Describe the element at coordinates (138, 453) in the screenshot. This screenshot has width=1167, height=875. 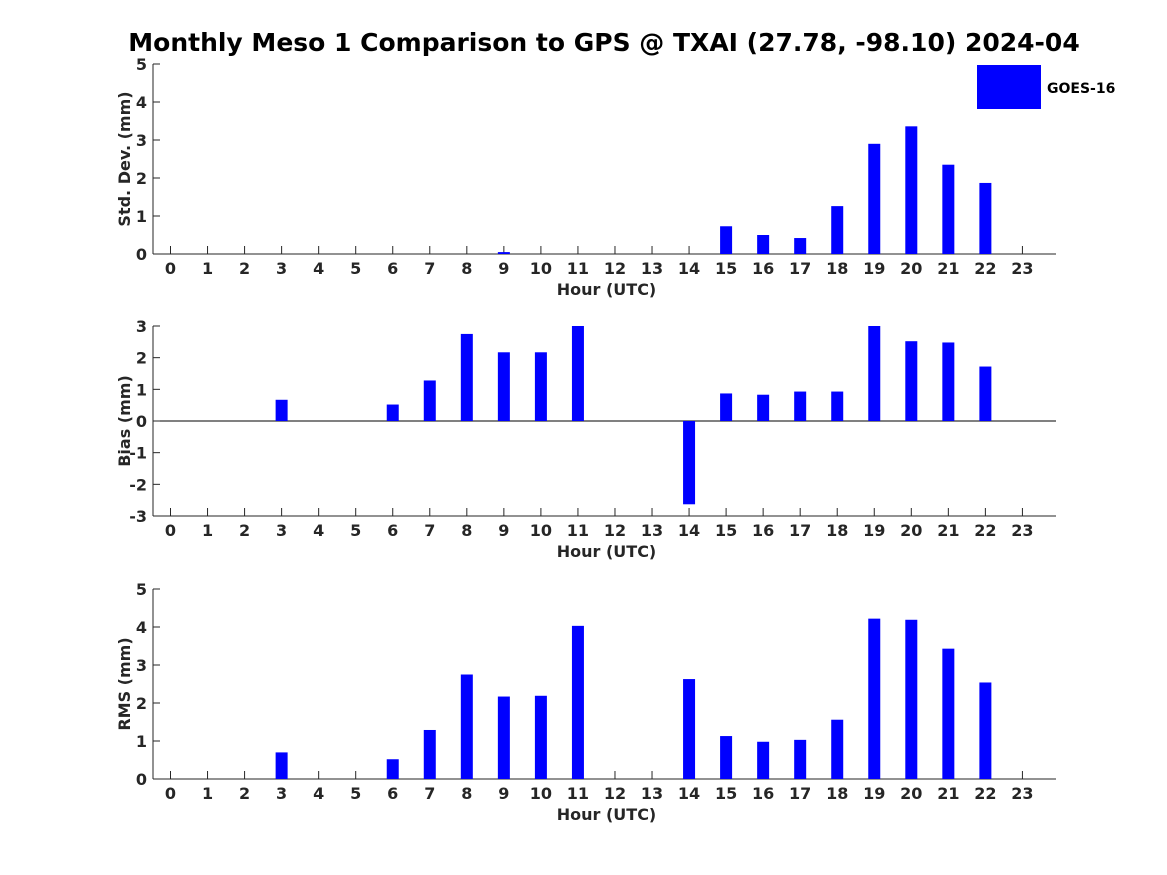
I see `y-tick-label: -1` at that location.